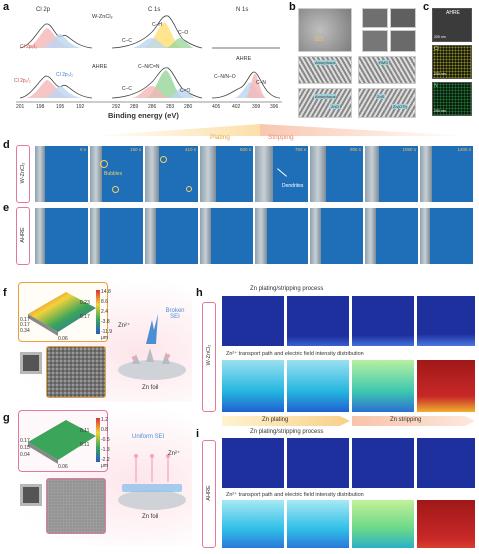 The image size is (479, 554). Describe the element at coordinates (453, 13) in the screenshot. I see `eds-title: AHRE` at that location.